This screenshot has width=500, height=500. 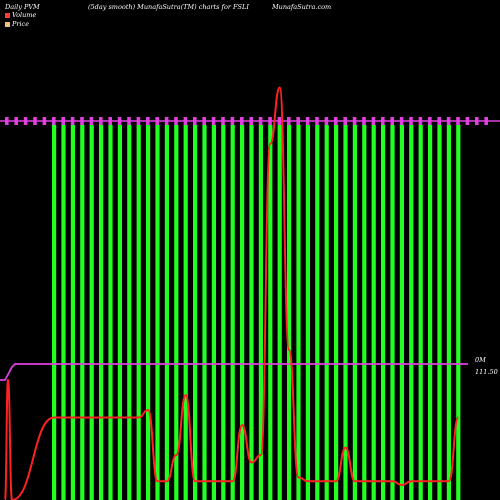 What do you see at coordinates (7, 15) in the screenshot?
I see `legend-volume-swatch` at bounding box center [7, 15].